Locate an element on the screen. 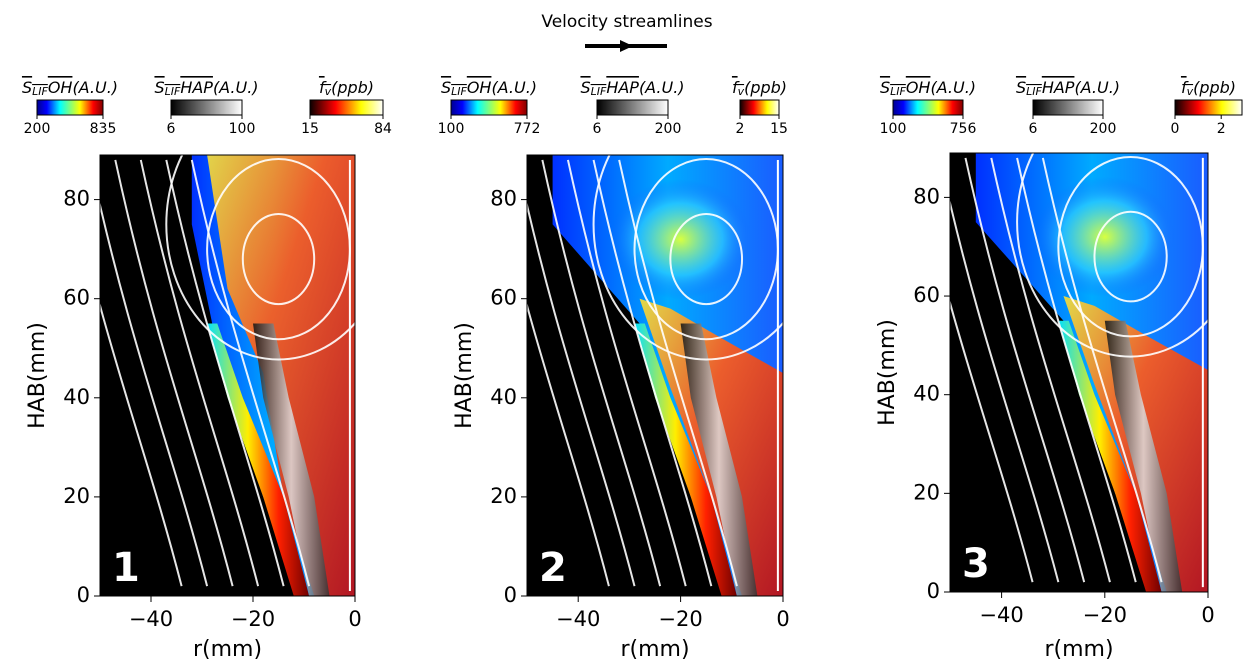 The height and width of the screenshot is (665, 1245). label-sub: v is located at coordinates (741, 91).